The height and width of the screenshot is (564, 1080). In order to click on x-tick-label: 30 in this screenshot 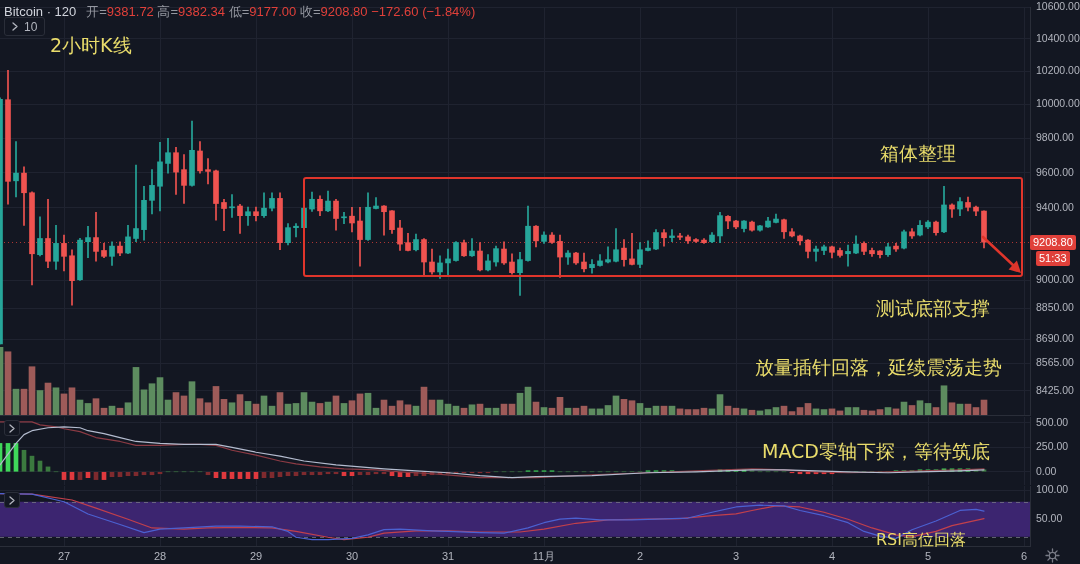, I will do `click(352, 555)`.